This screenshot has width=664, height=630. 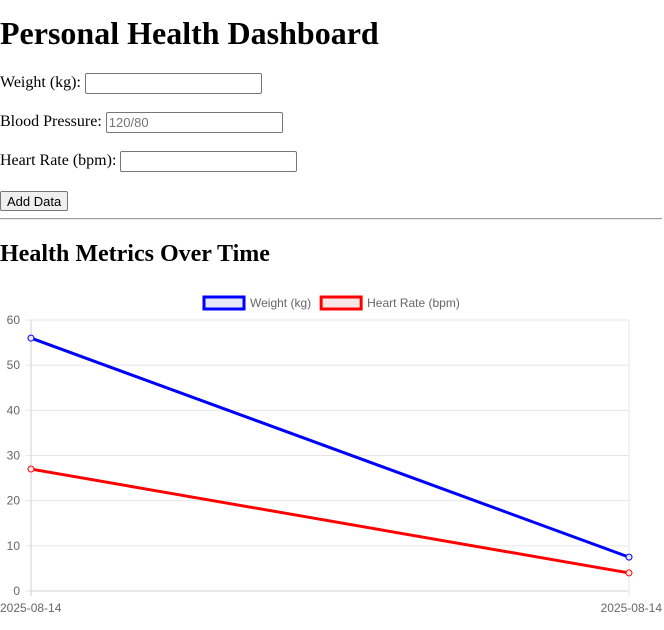 I want to click on blood-pressure-row: Blood Pressure:, so click(x=141, y=122).